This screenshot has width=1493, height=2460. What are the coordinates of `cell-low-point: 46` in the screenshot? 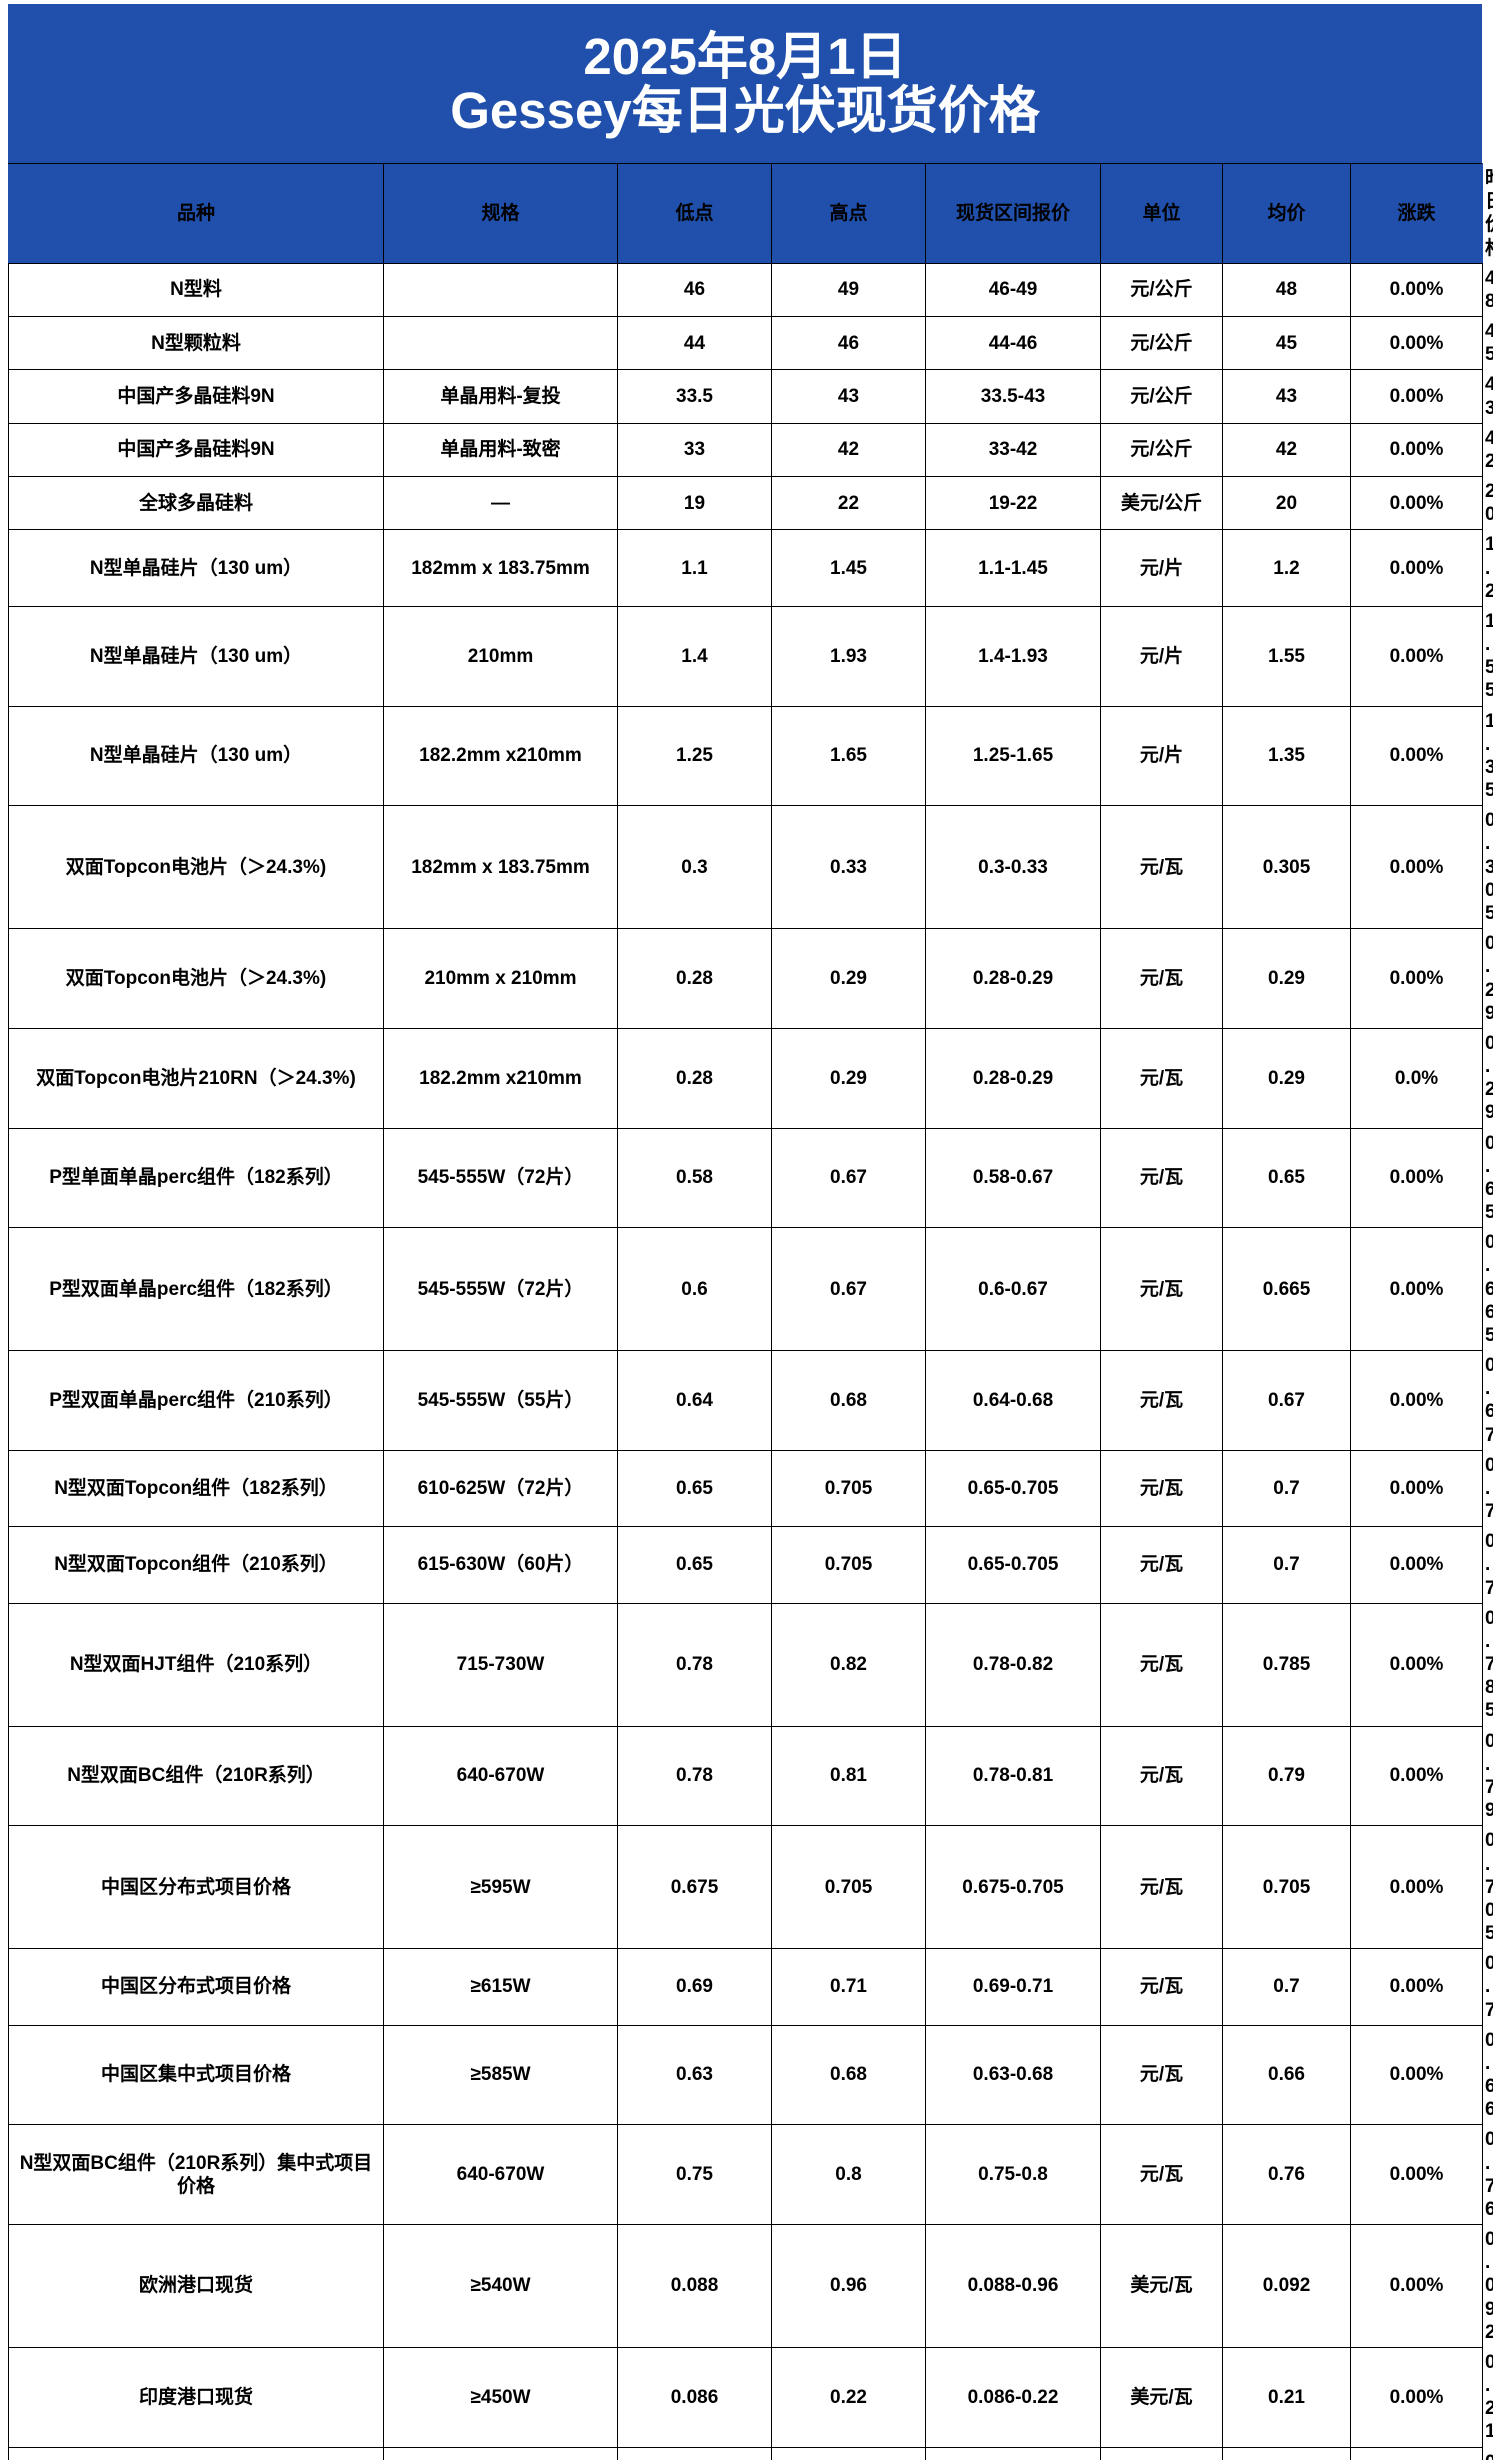 It's located at (694, 290).